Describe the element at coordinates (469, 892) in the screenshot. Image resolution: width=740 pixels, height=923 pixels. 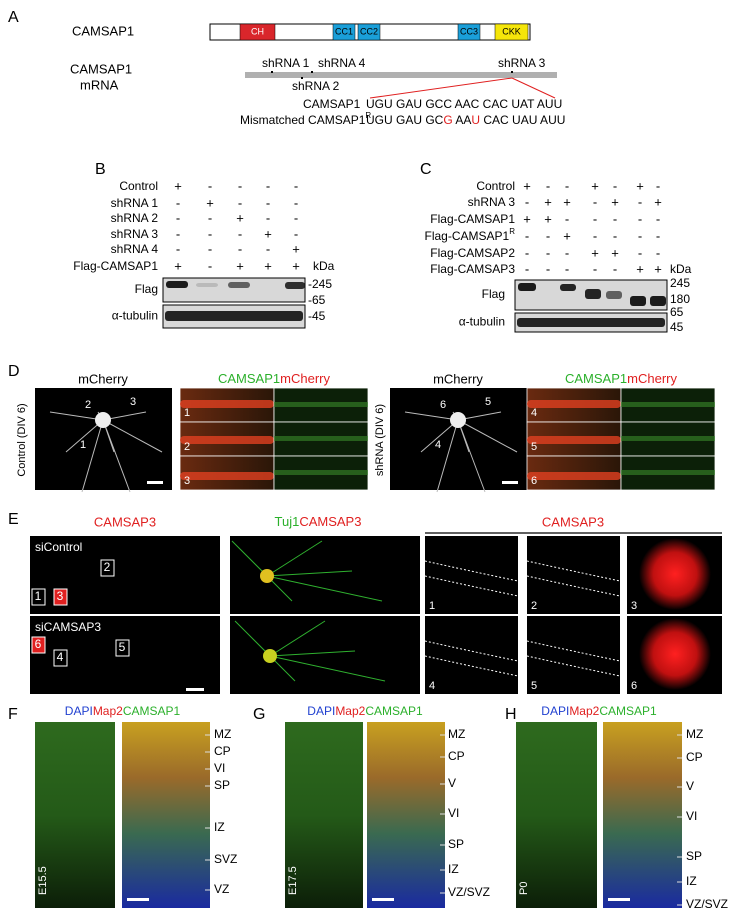
I see `layer-label: VZ/SVZ` at that location.